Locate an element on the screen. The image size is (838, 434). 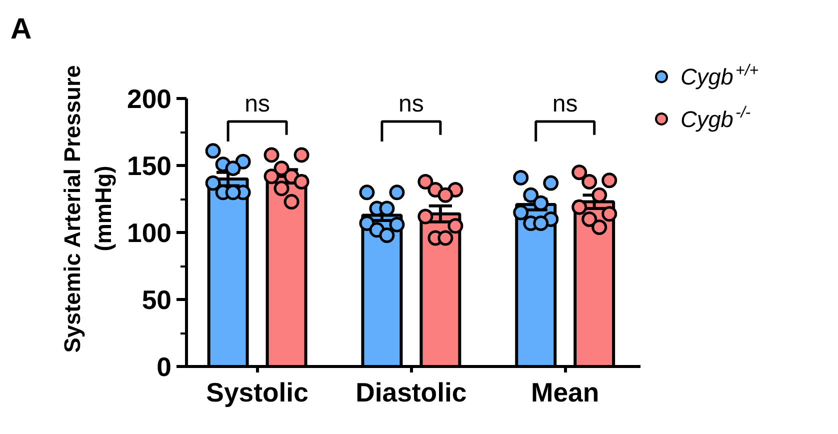
y-tick-label: 100 is located at coordinates (149, 233).